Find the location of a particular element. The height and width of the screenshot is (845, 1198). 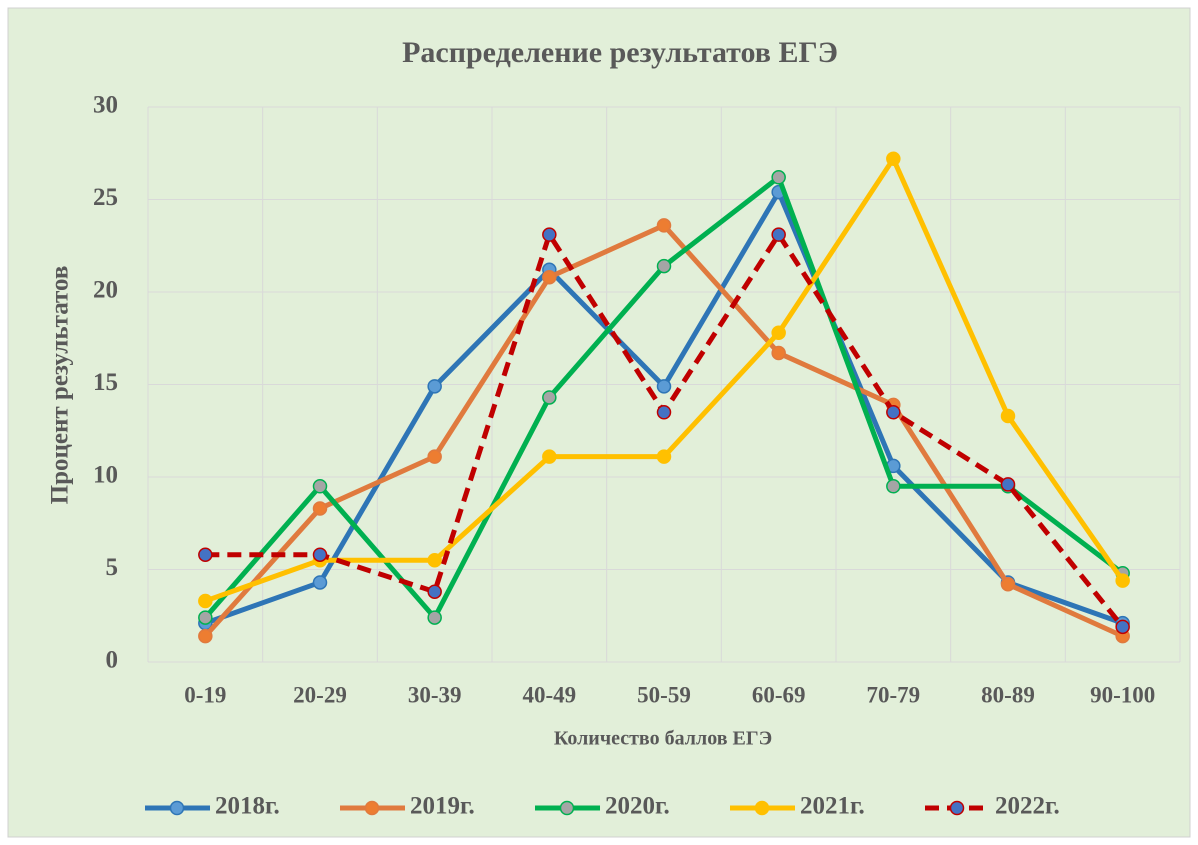

legend-label: 2019г. is located at coordinates (442, 806).